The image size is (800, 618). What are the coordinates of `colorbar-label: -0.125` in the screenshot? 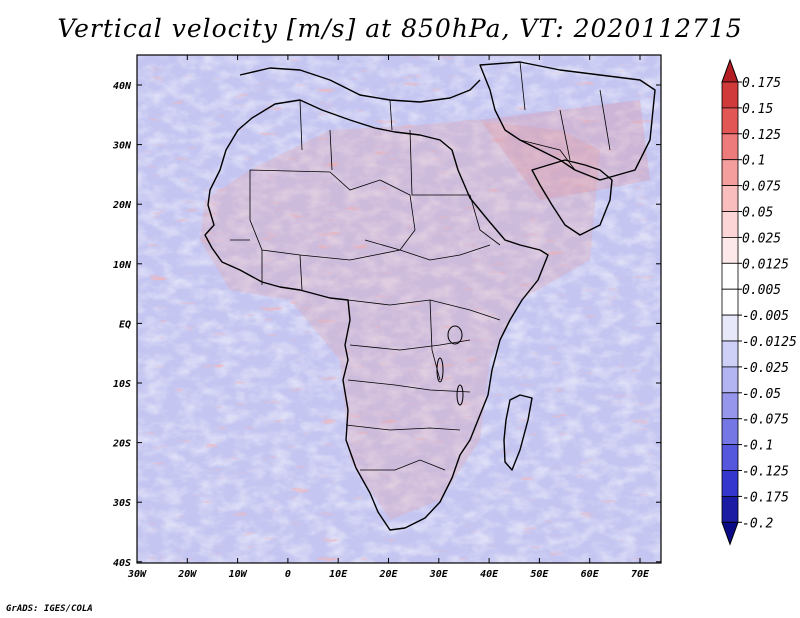 It's located at (765, 472).